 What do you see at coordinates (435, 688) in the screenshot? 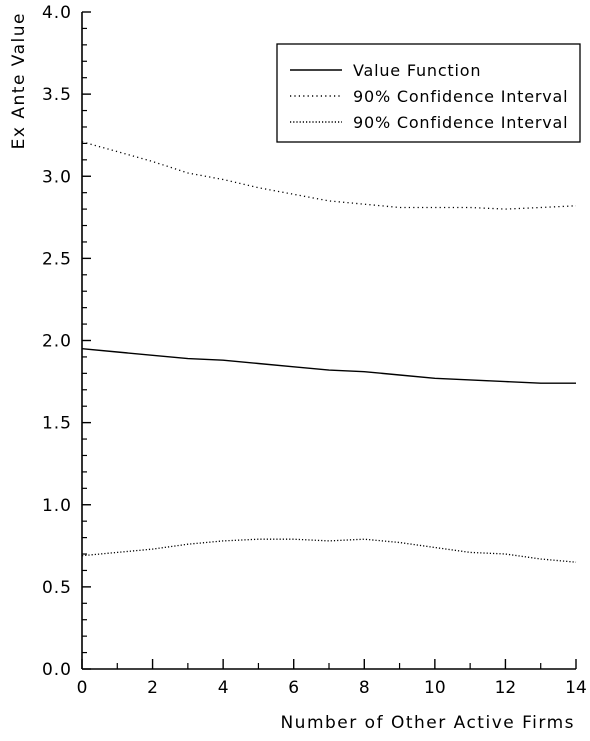
I see `x-tick-label: 10` at bounding box center [435, 688].